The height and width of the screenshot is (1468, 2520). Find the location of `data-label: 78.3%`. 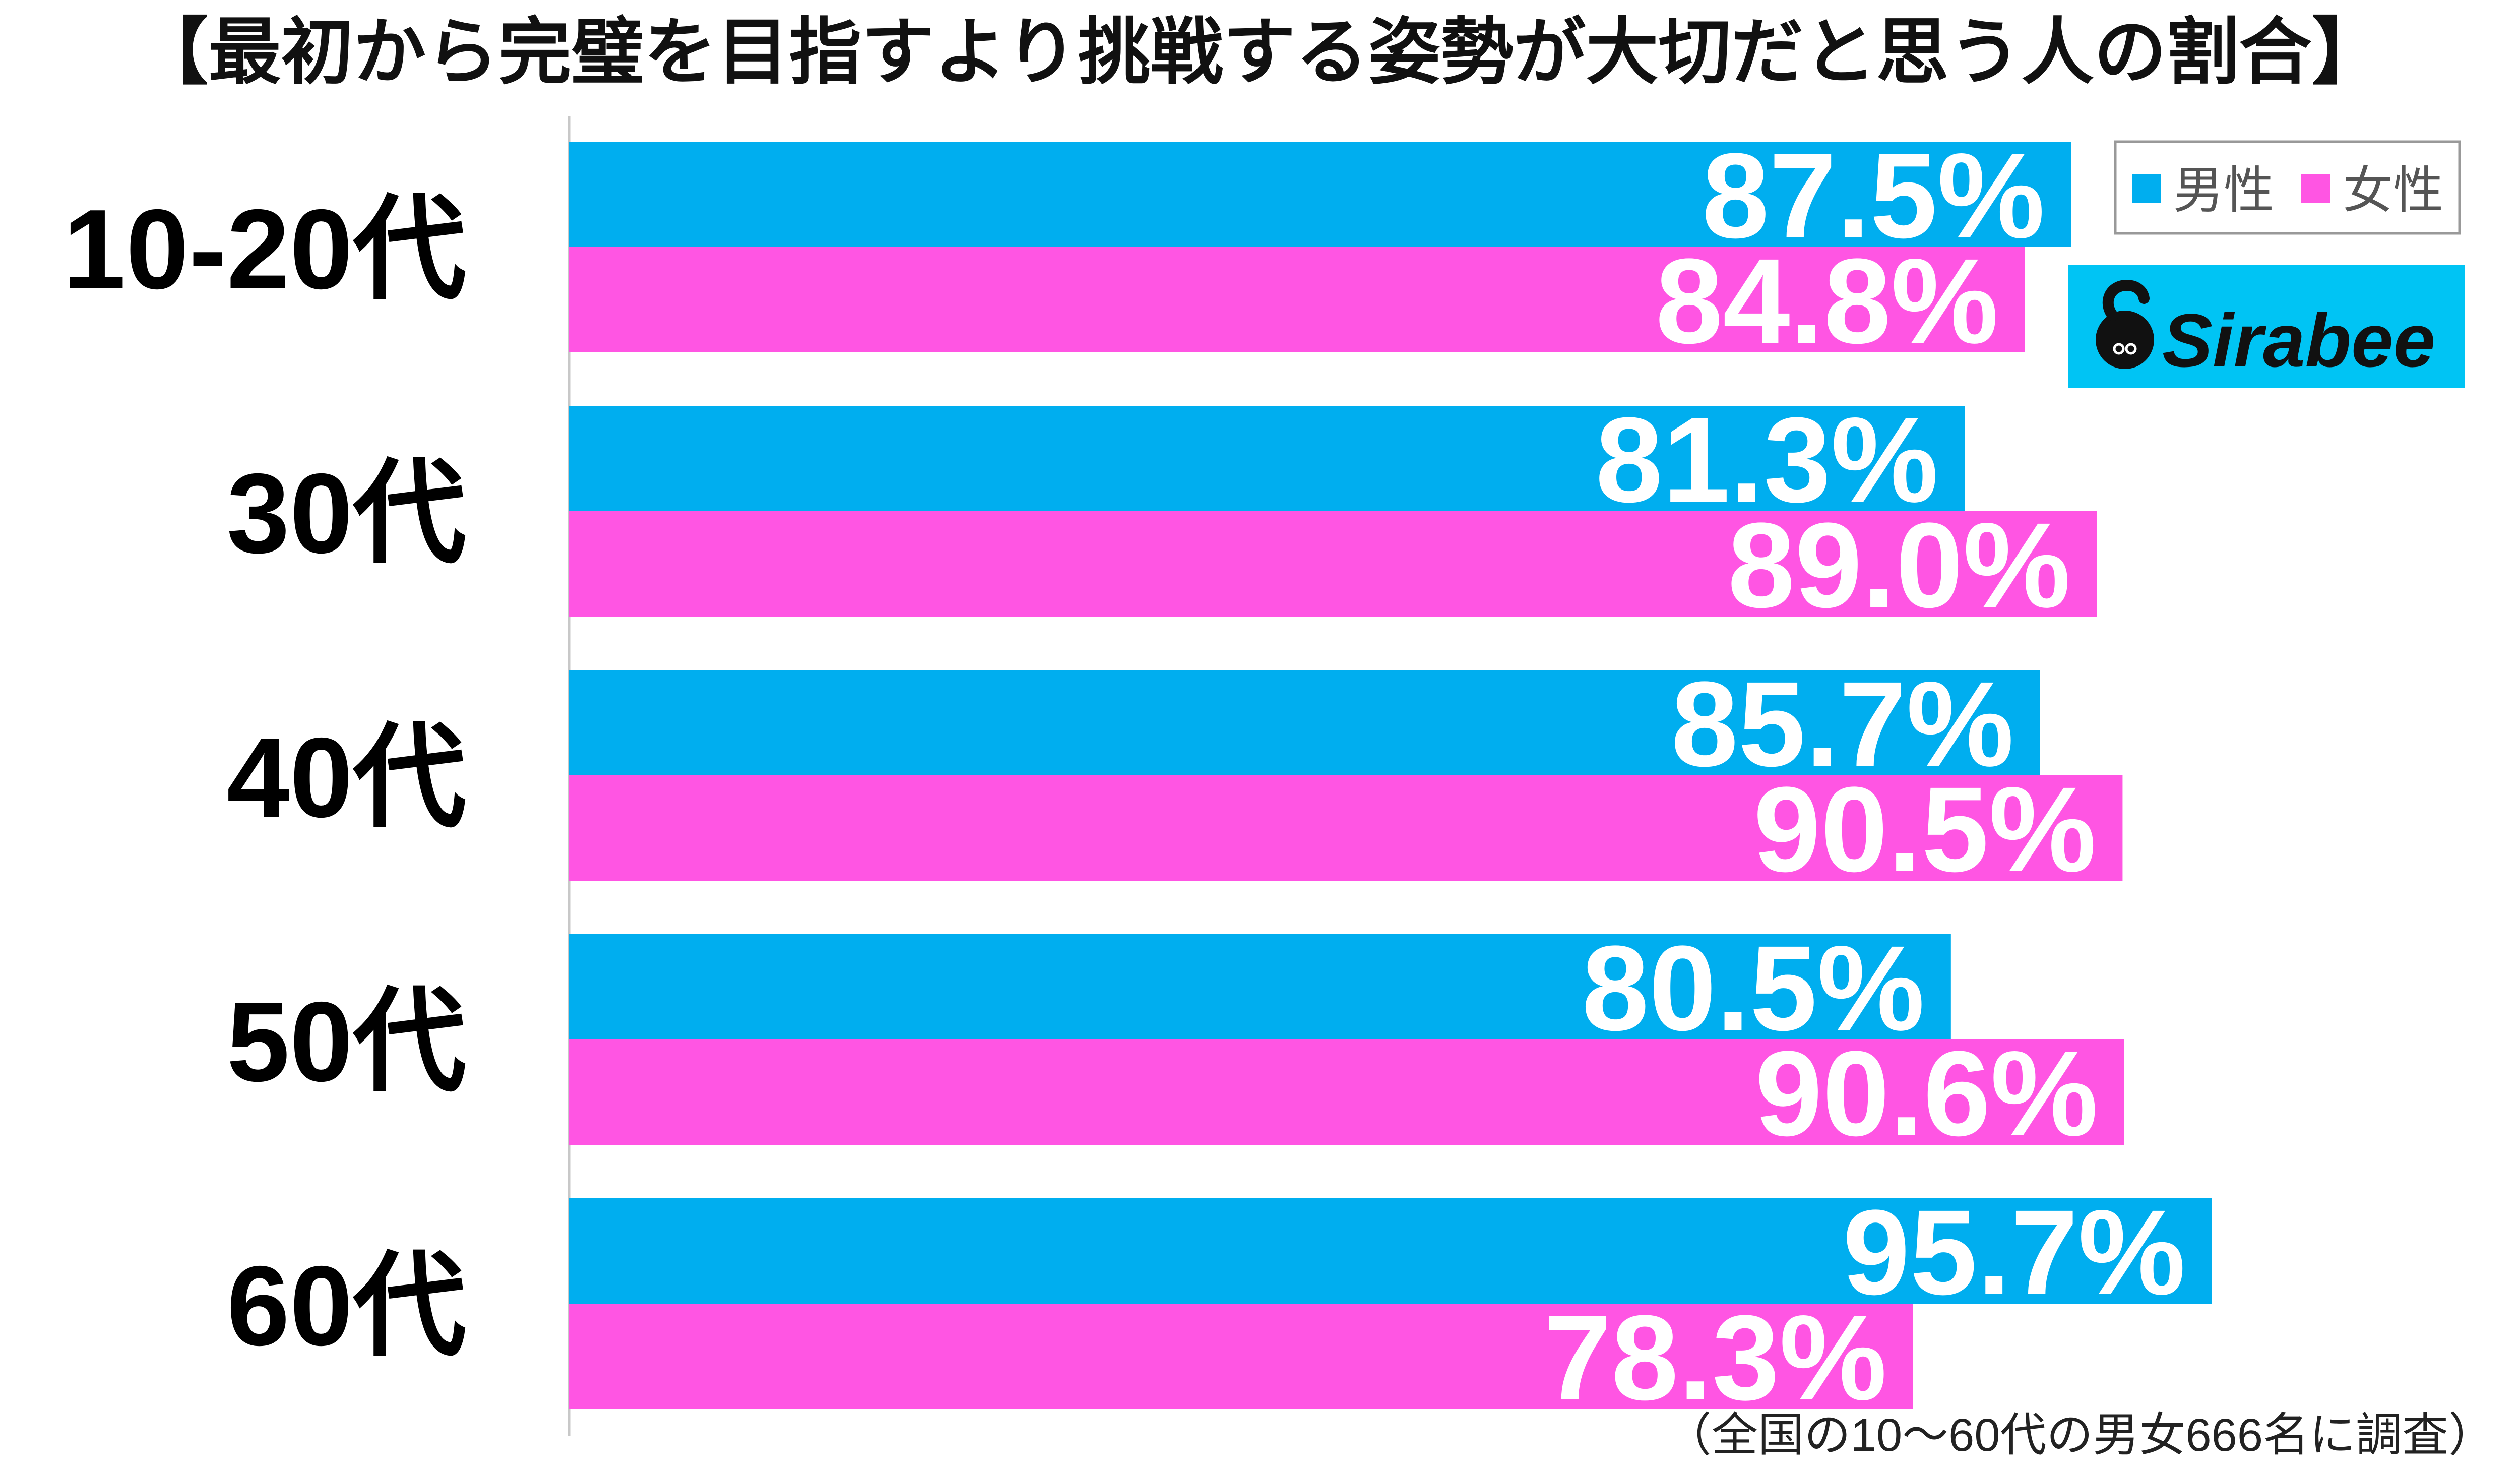

data-label: 78.3% is located at coordinates (1715, 1357).